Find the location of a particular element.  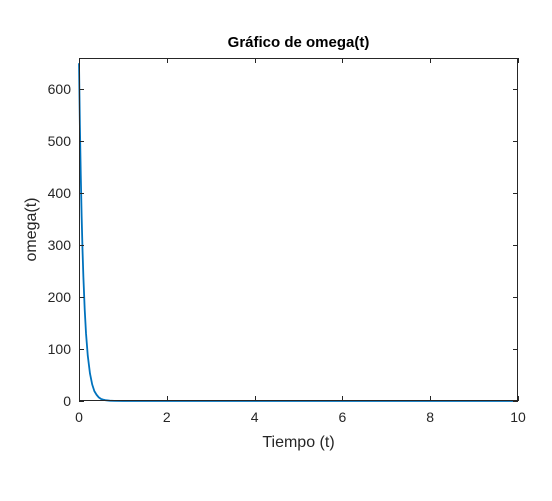

y-axis-label: omega(t) is located at coordinates (31, 229).